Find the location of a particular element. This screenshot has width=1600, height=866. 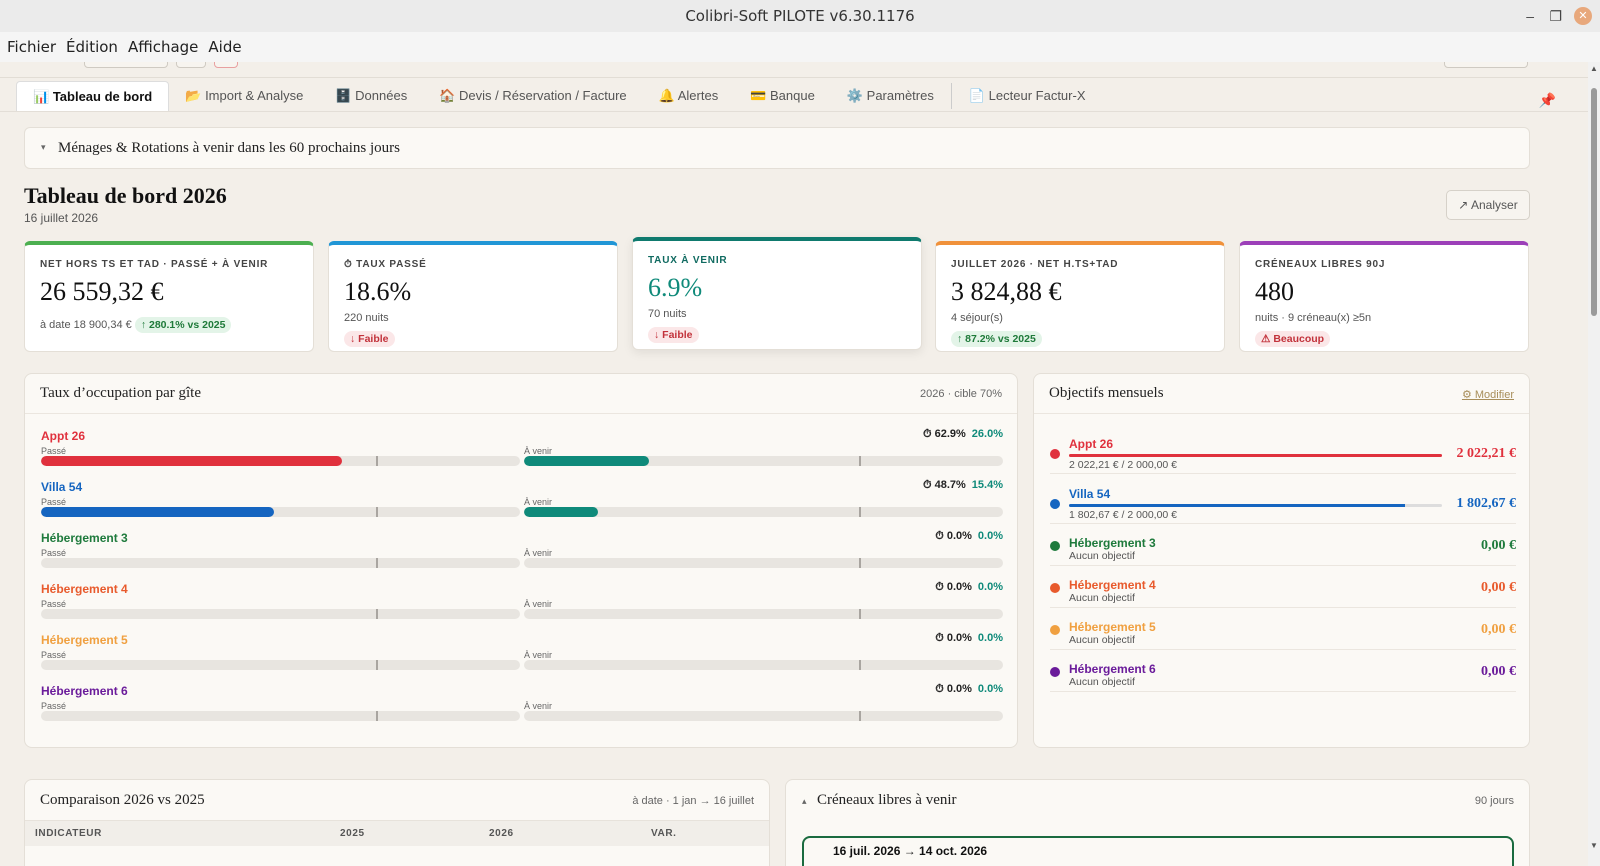

tab-banque: 💳 Banque is located at coordinates (782, 96).